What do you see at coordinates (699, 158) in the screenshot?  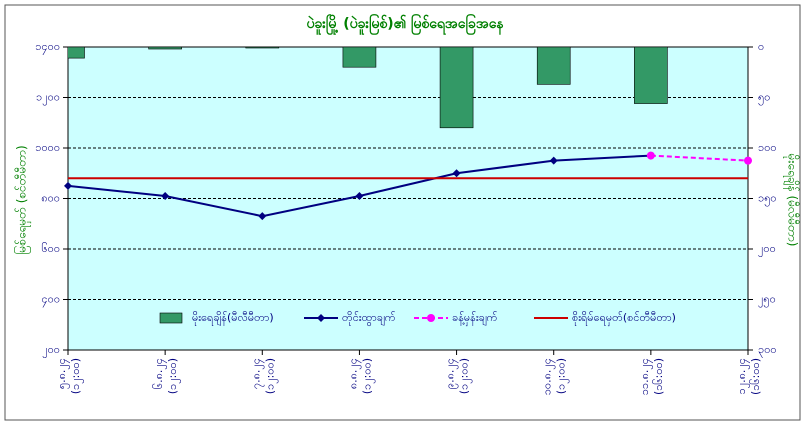 I see `line-series` at bounding box center [699, 158].